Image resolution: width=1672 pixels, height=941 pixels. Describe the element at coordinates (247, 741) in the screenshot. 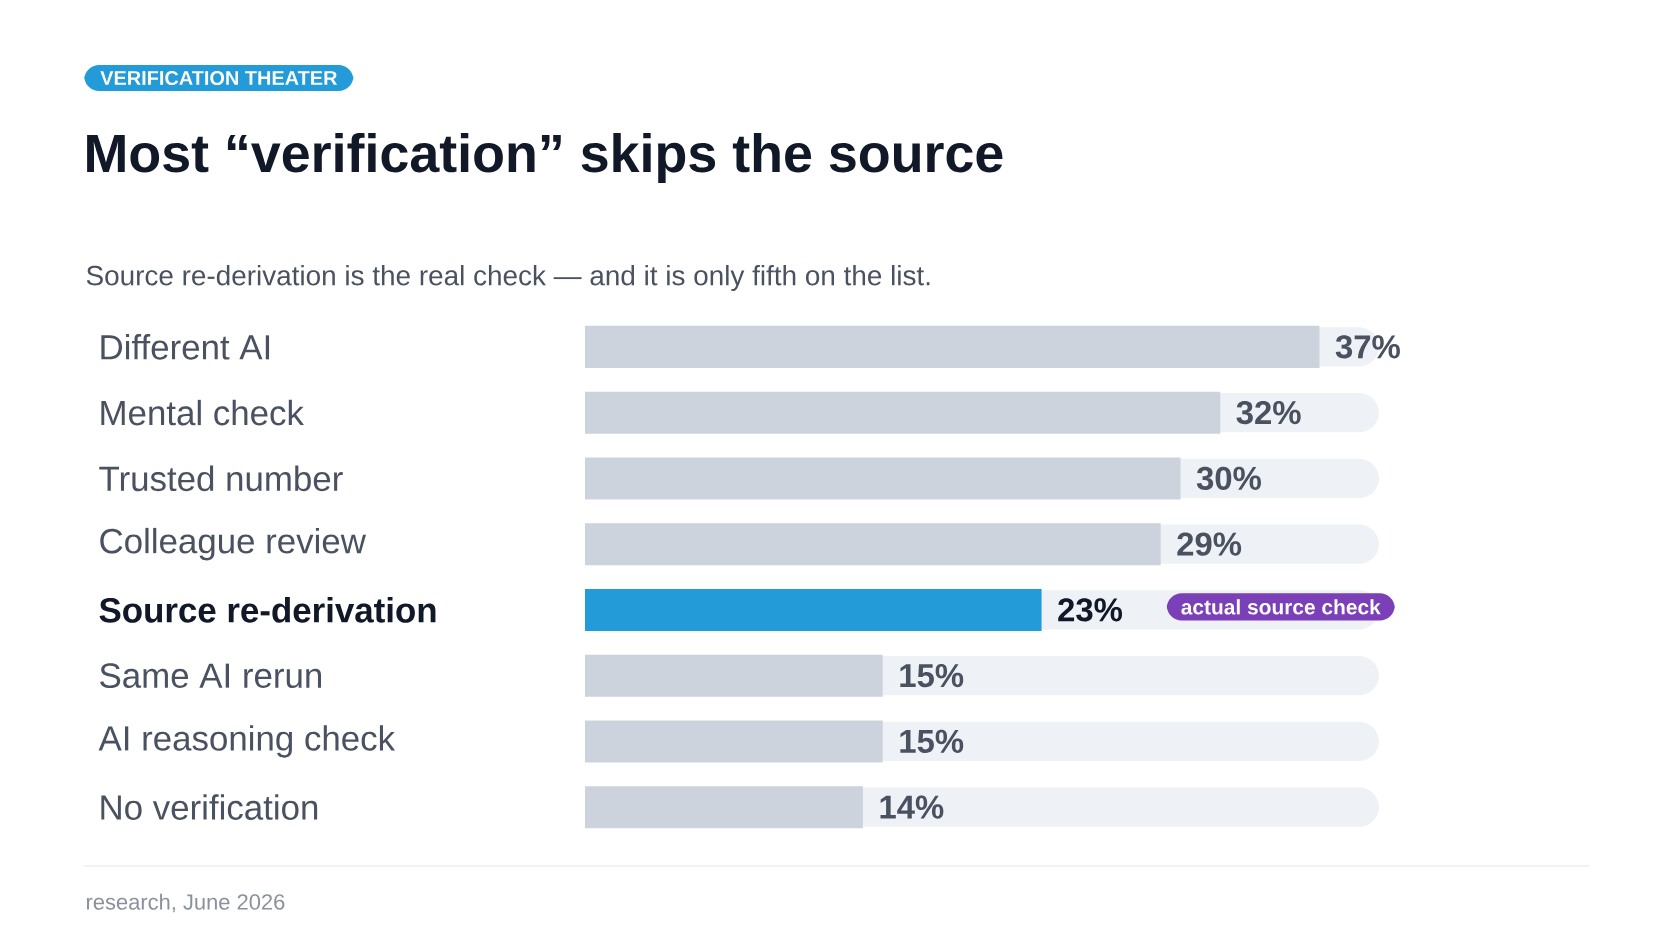

I see `y-tick-label: AI reasoning check` at that location.